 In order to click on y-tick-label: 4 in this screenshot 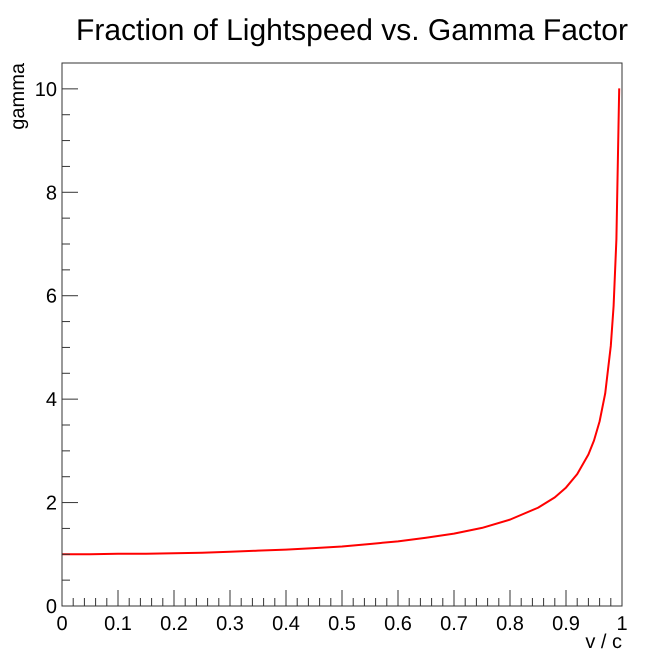, I will do `click(51, 400)`.